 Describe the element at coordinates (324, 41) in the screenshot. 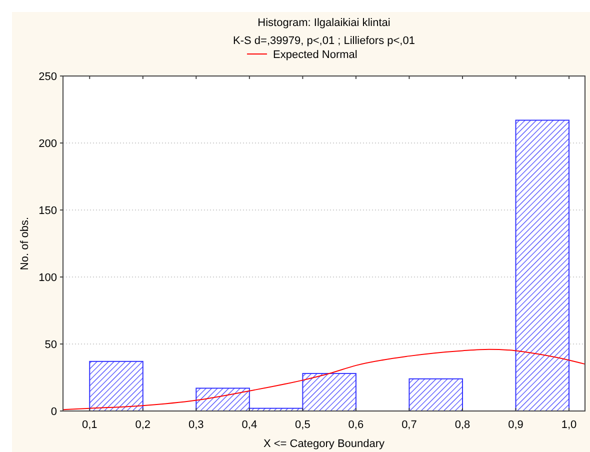

I see `chart-subtitle: K-S d=,39979, p<,01 ; Lilliefors p<,01` at that location.